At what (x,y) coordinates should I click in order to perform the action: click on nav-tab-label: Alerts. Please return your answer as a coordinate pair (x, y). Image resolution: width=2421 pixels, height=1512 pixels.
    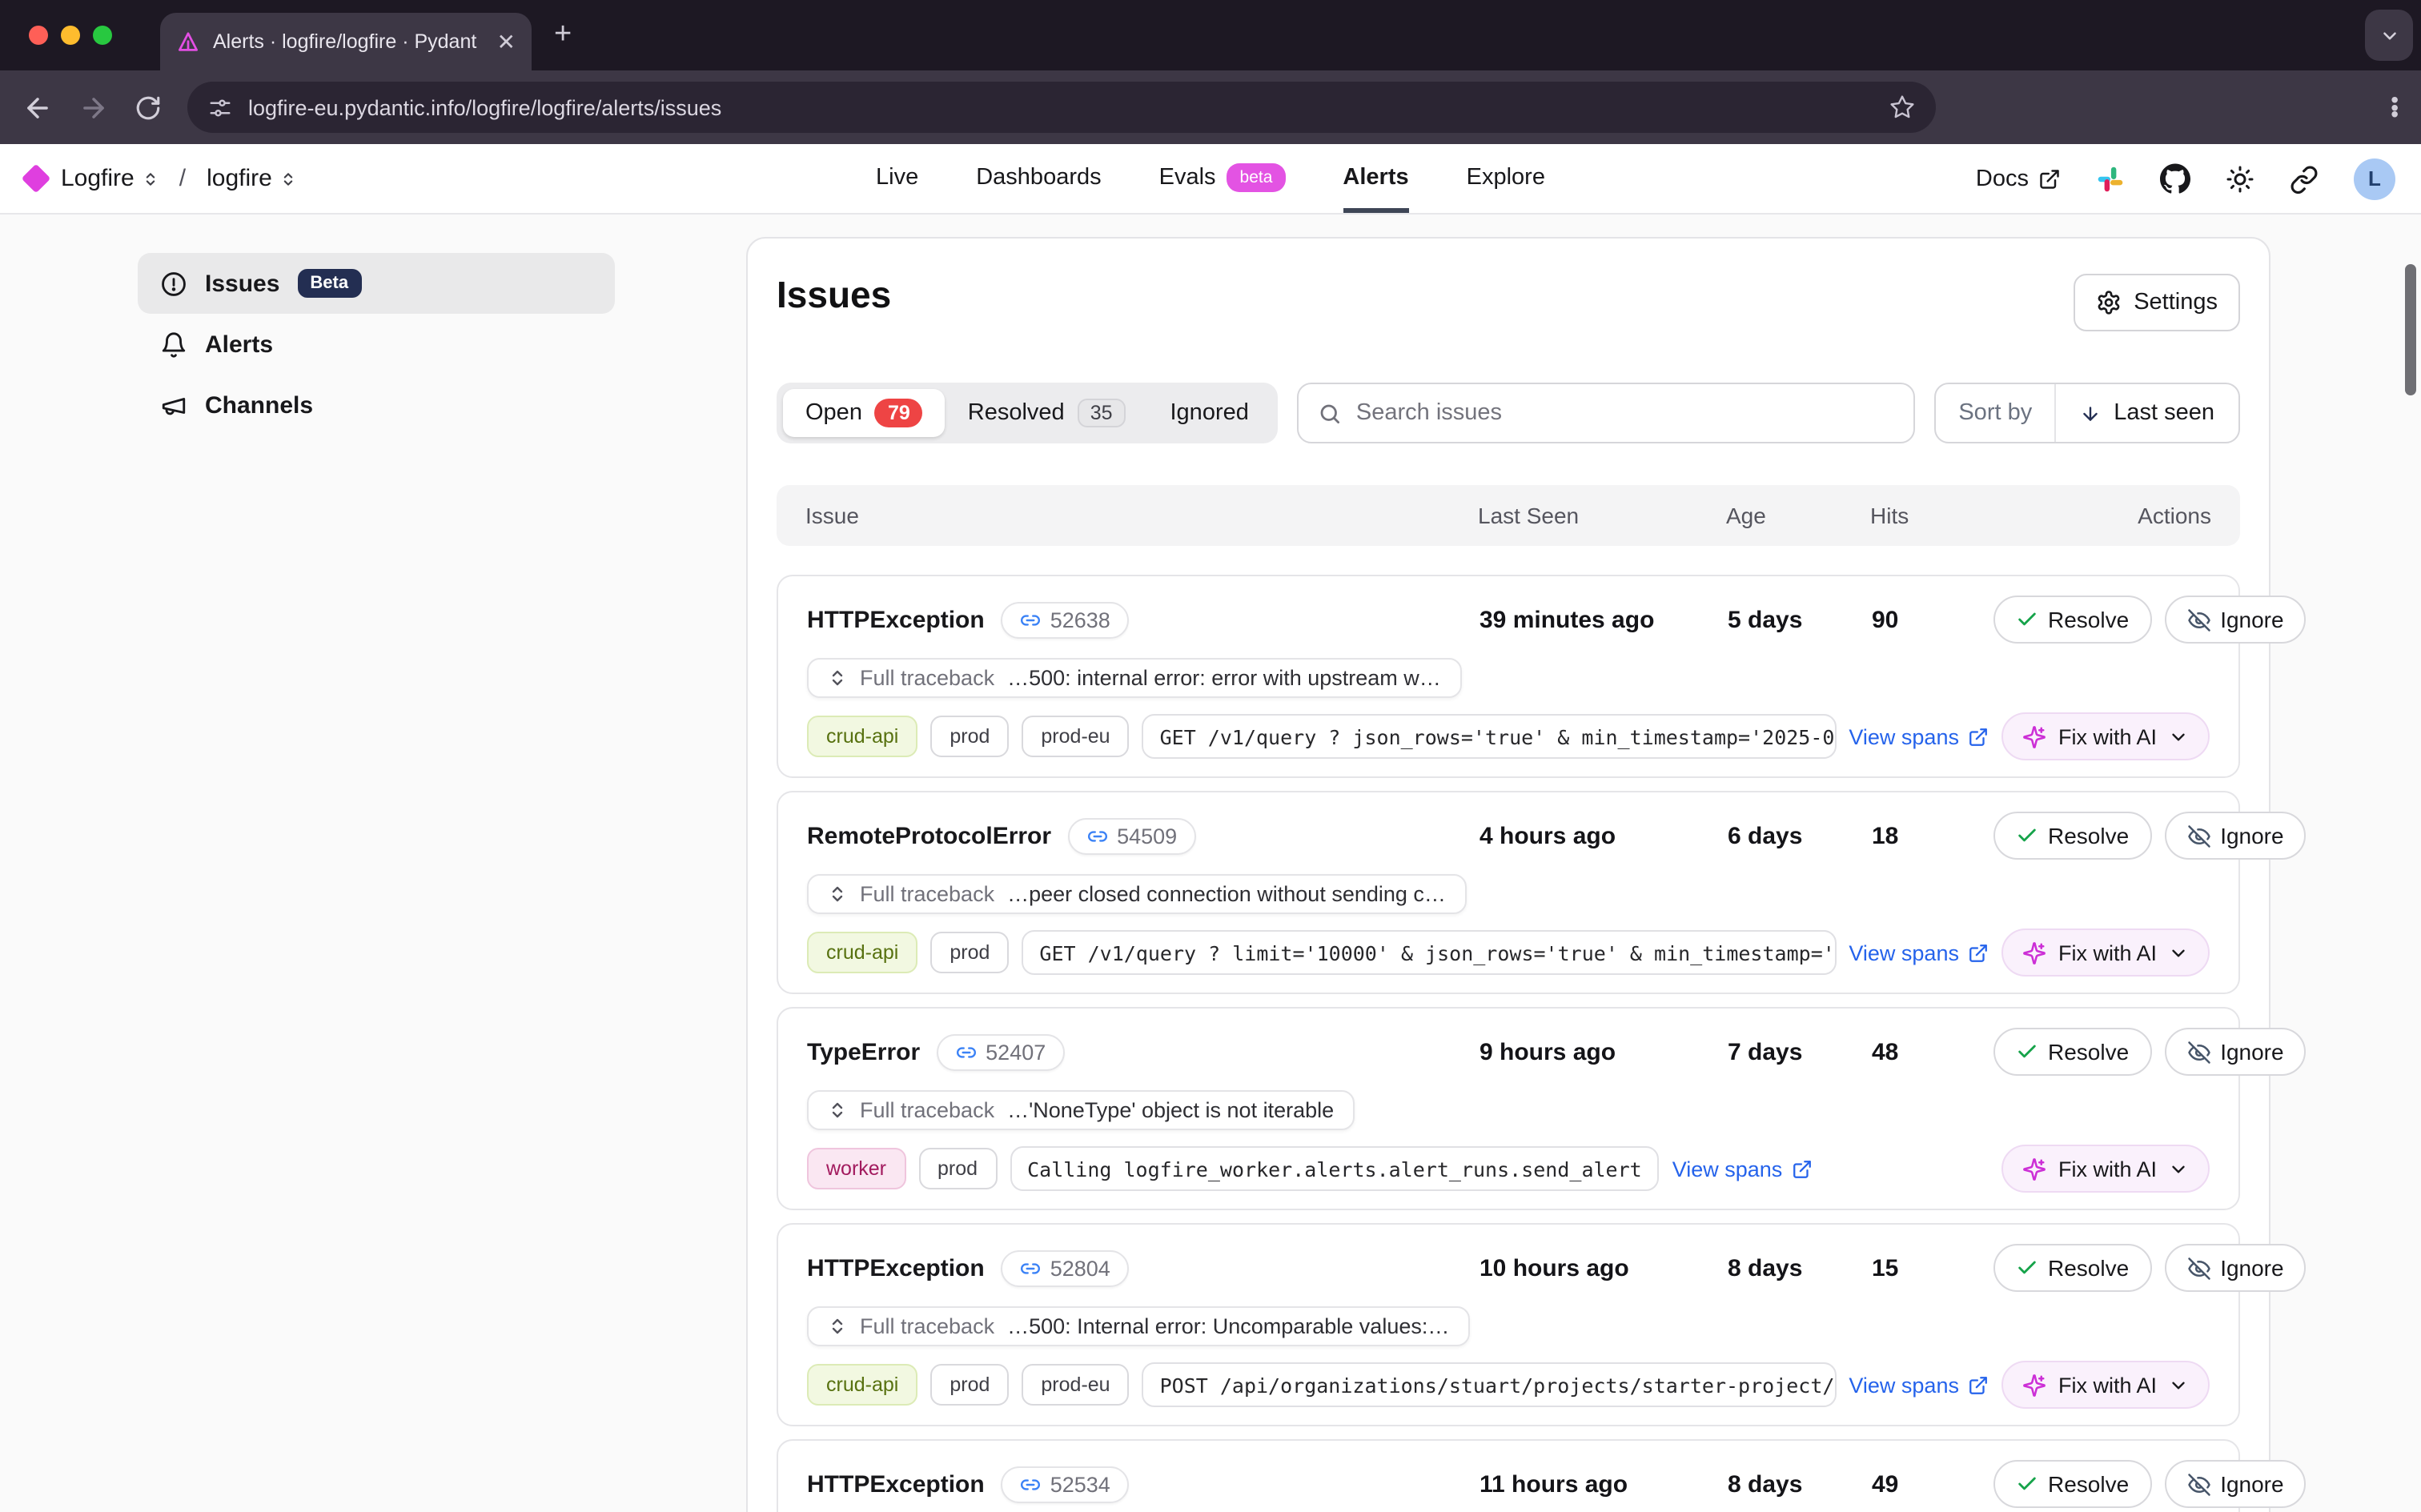
    Looking at the image, I should click on (1376, 178).